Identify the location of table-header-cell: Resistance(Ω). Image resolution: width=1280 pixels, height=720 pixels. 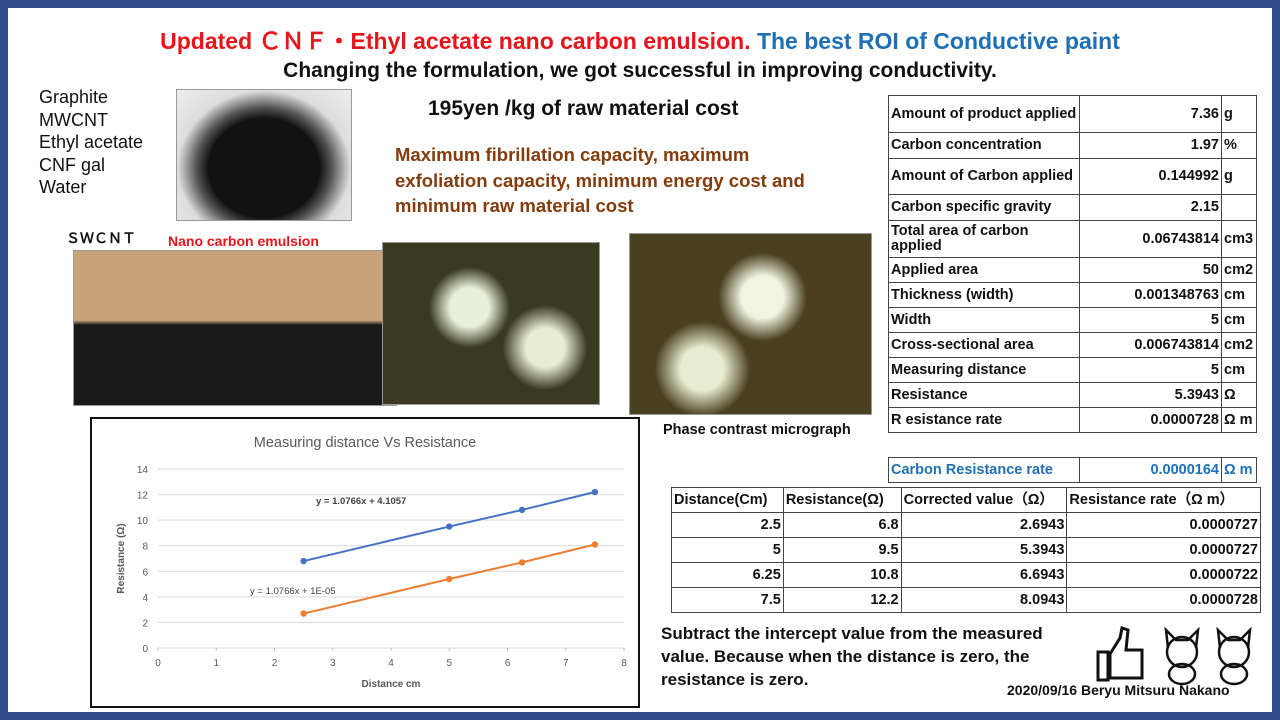
(842, 500).